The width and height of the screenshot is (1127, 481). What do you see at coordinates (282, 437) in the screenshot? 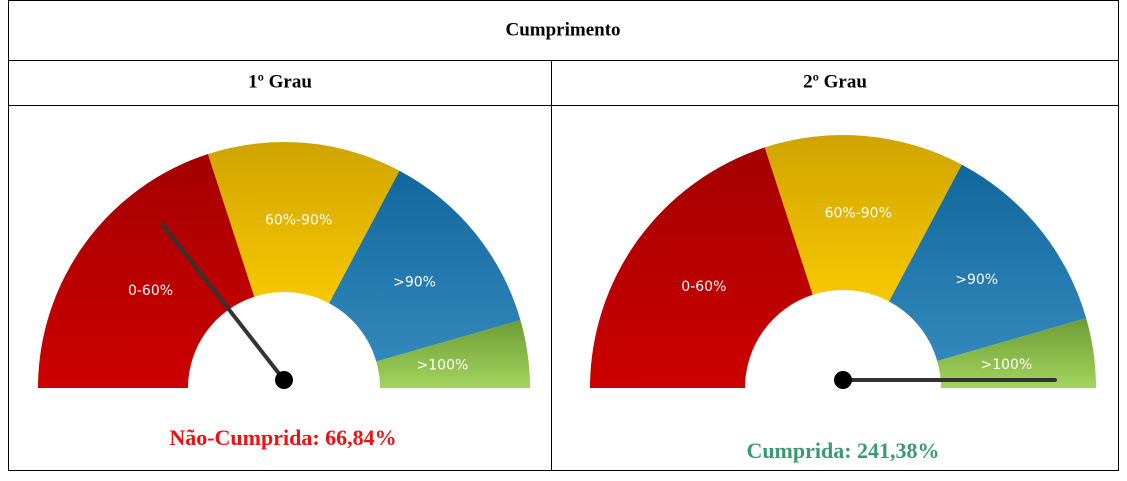
I see `status-text: Não-Cumprida: 66,84%` at bounding box center [282, 437].